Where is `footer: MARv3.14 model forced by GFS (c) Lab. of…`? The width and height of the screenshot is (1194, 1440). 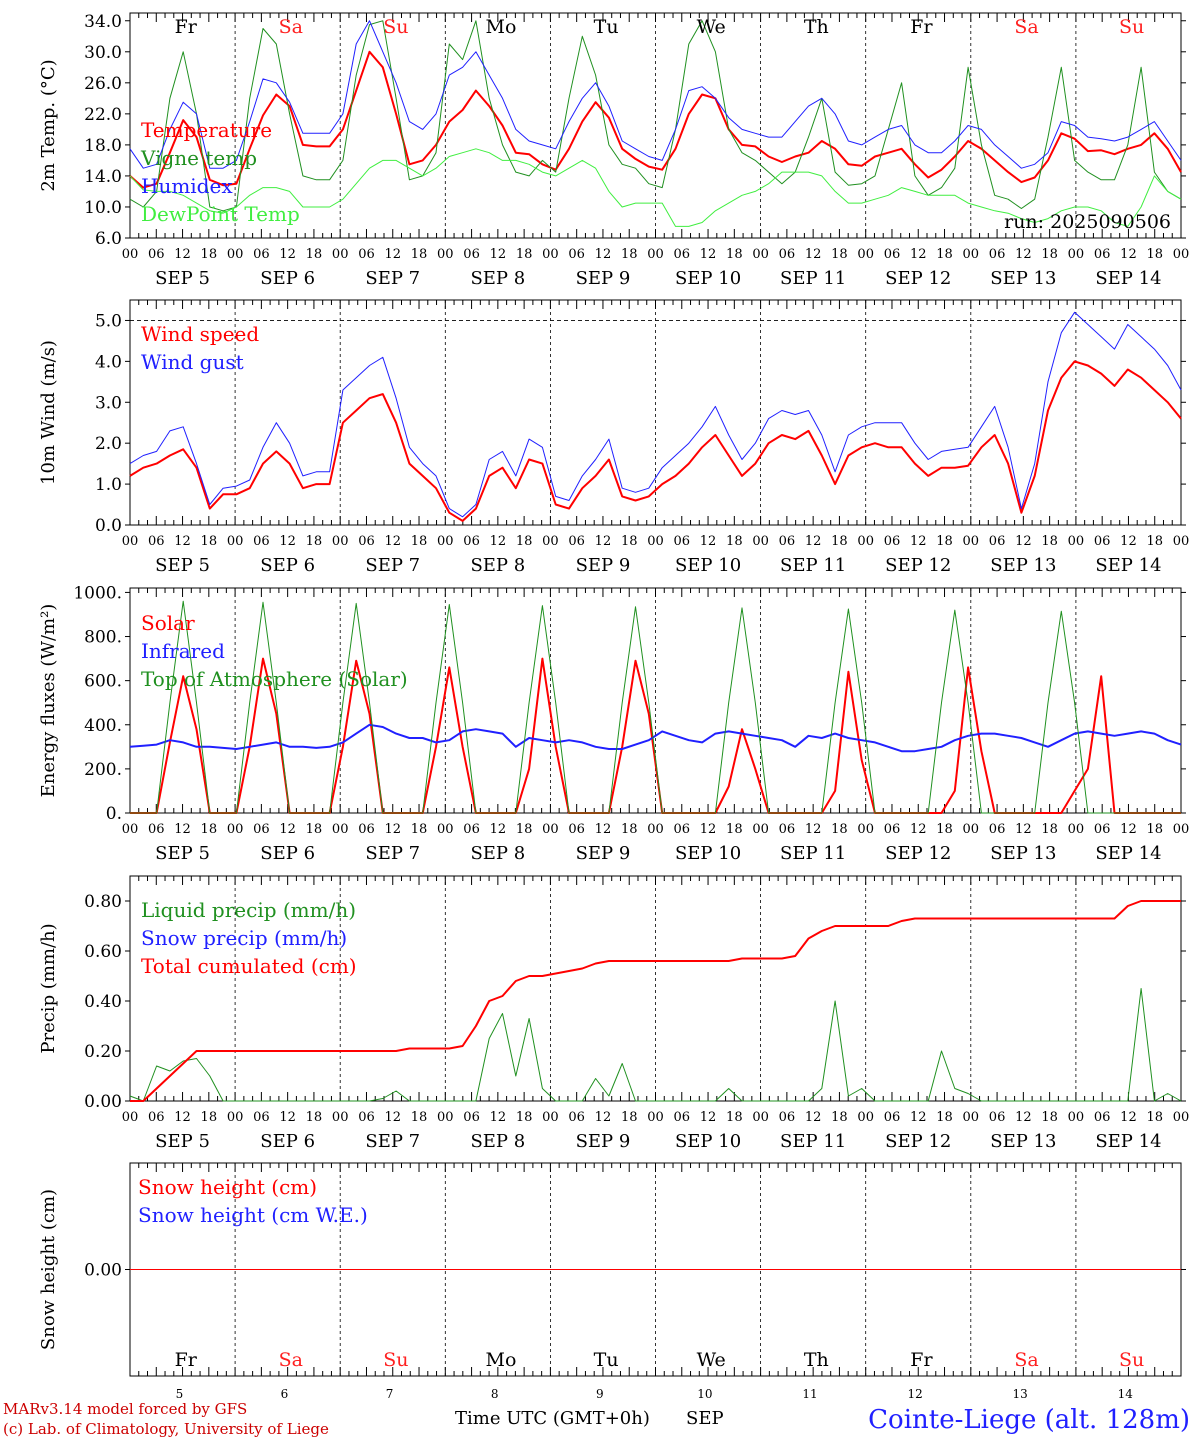 footer: MARv3.14 model forced by GFS (c) Lab. of… is located at coordinates (596, 1419).